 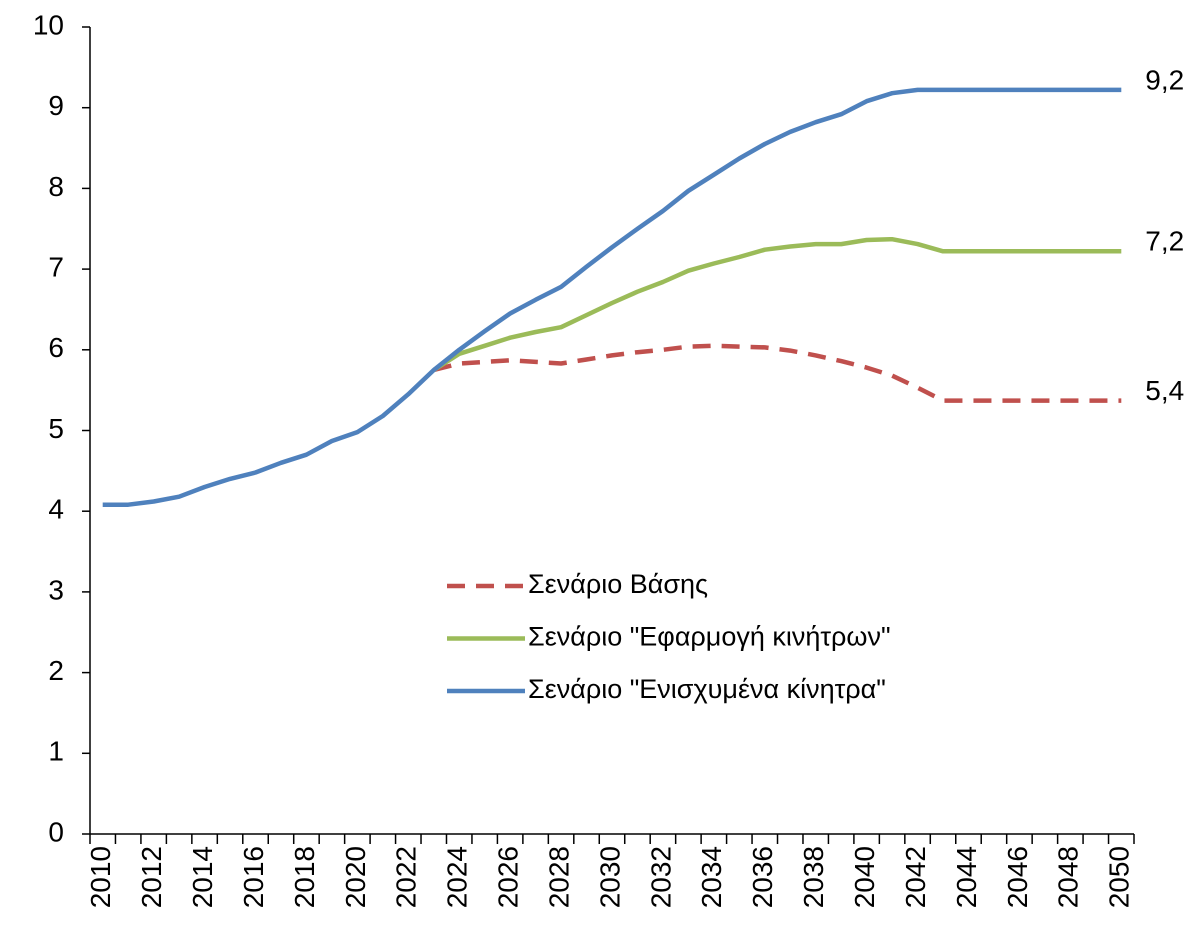 I want to click on x-tick-label: 2018, so click(x=304, y=877).